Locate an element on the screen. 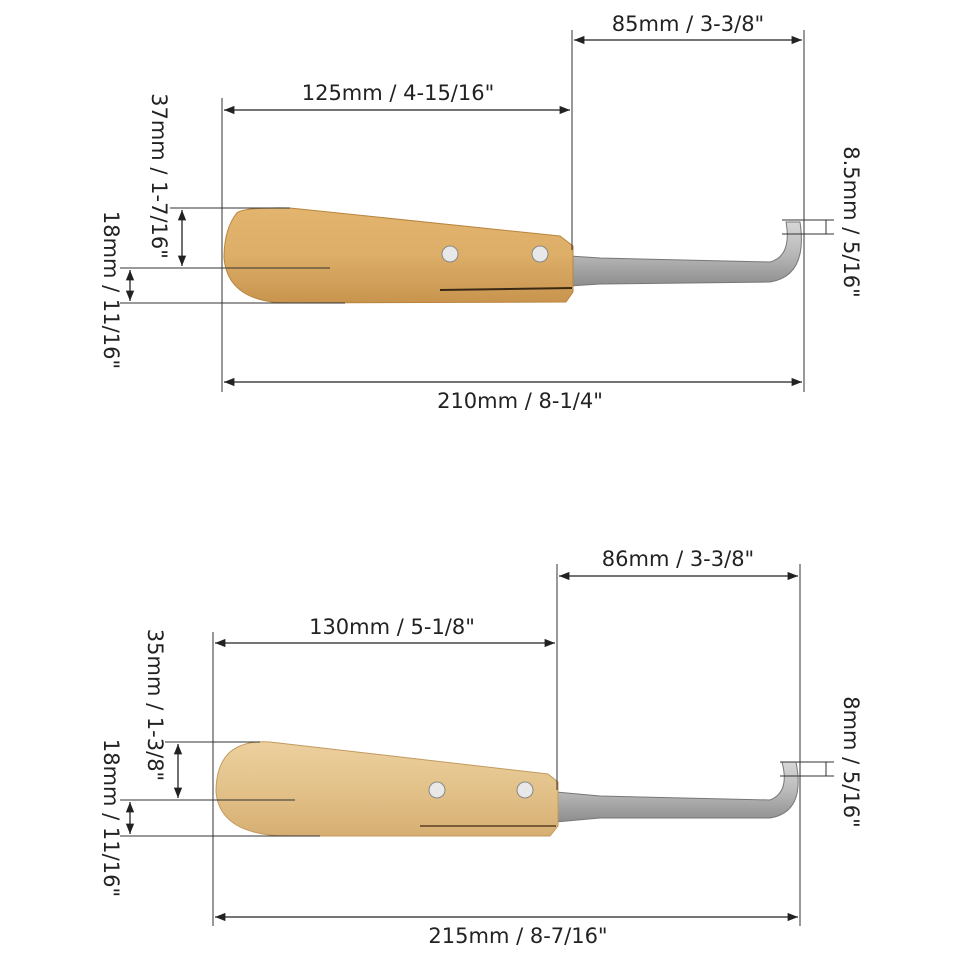  handle is located at coordinates (387, 789).